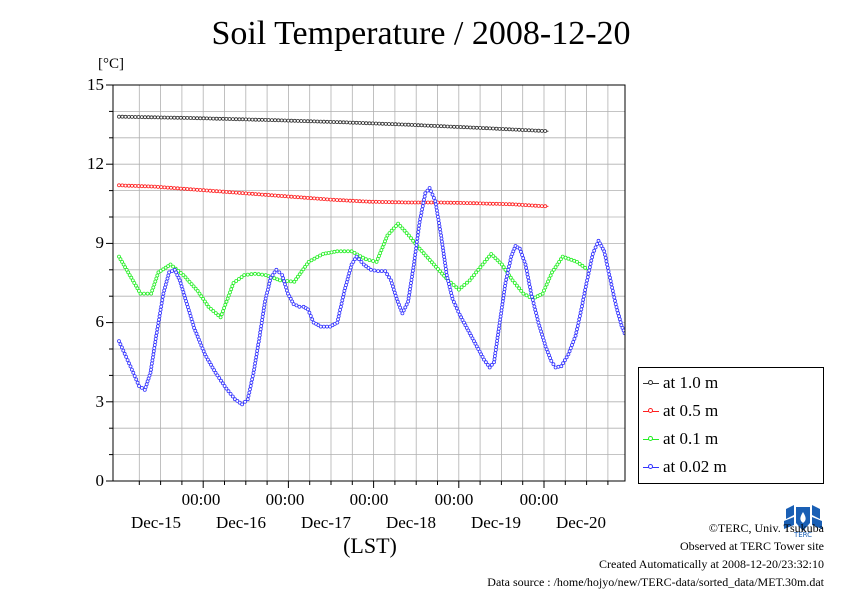 The height and width of the screenshot is (595, 842). What do you see at coordinates (496, 522) in the screenshot?
I see `x-day-label: Dec-19` at bounding box center [496, 522].